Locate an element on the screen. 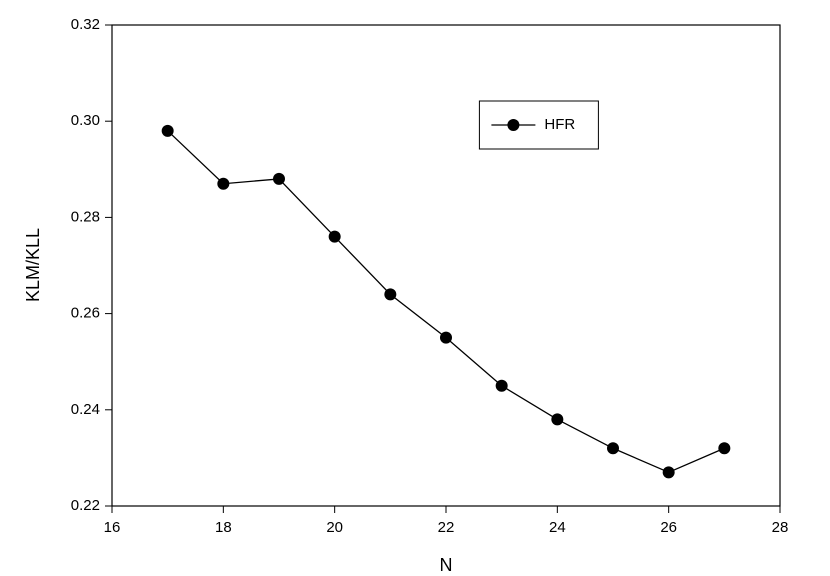  x-tick-label: 26 is located at coordinates (668, 527).